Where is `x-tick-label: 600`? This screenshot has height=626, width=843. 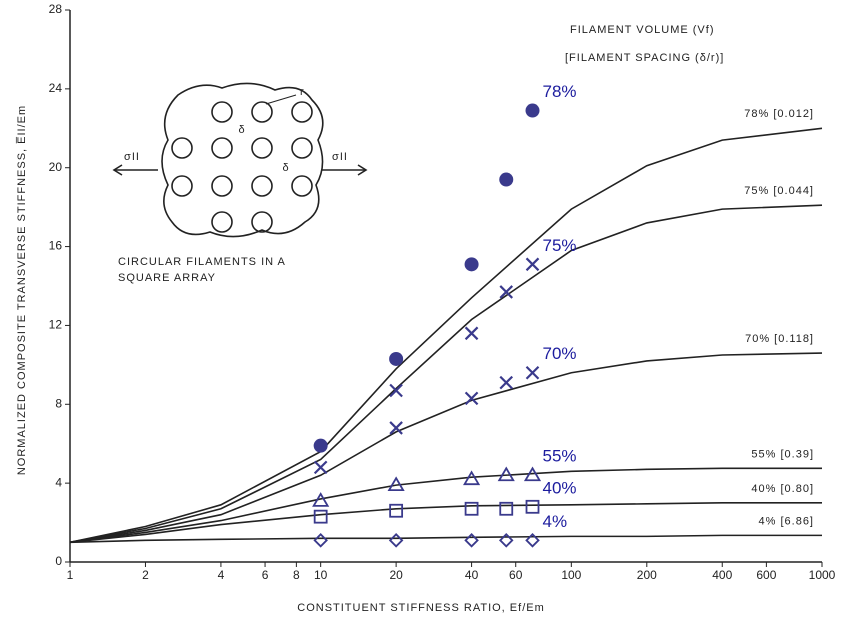
x-tick-label: 600 is located at coordinates (766, 575).